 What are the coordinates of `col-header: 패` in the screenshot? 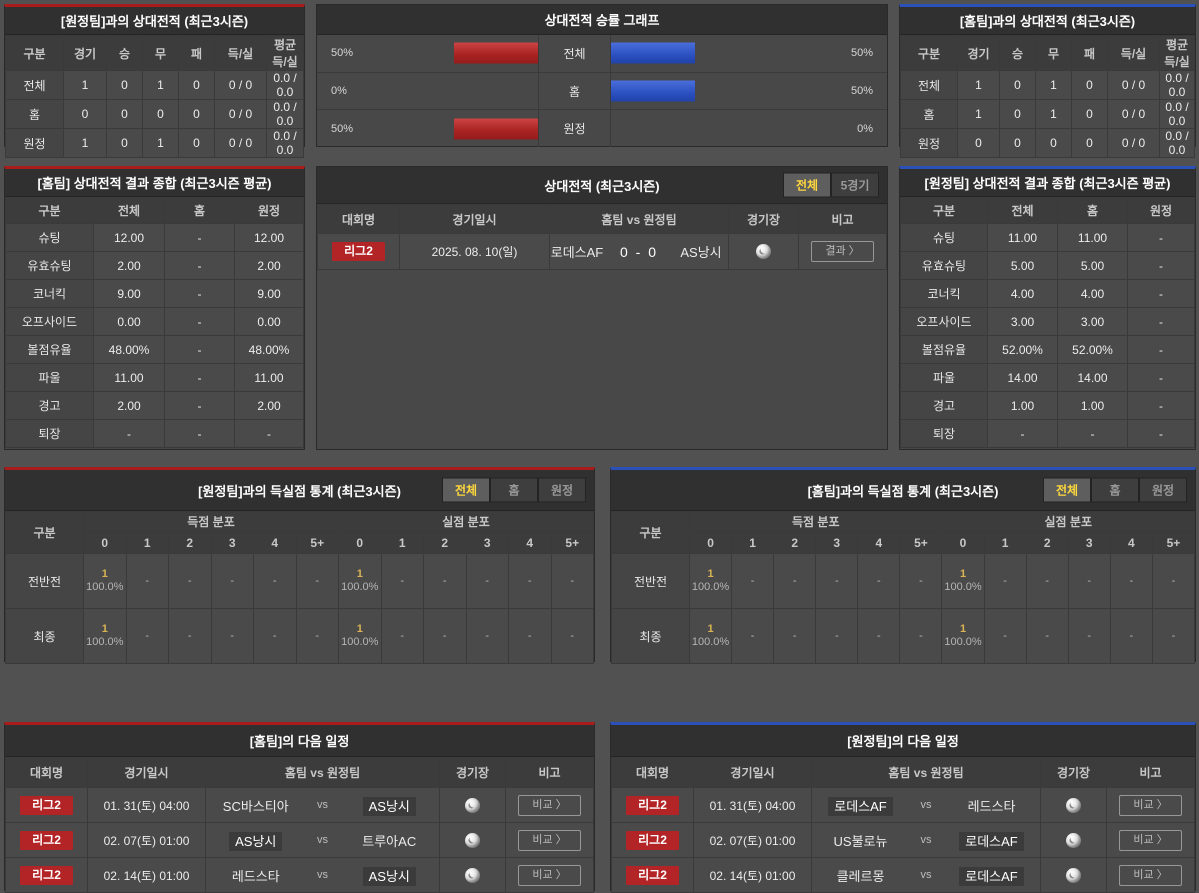 It's located at (1089, 53).